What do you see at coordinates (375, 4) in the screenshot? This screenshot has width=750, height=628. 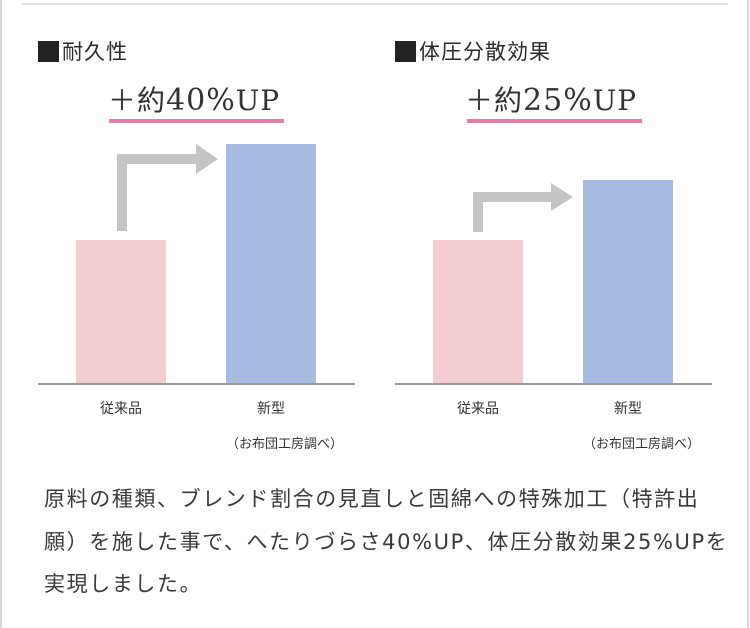 I see `top-divider` at bounding box center [375, 4].